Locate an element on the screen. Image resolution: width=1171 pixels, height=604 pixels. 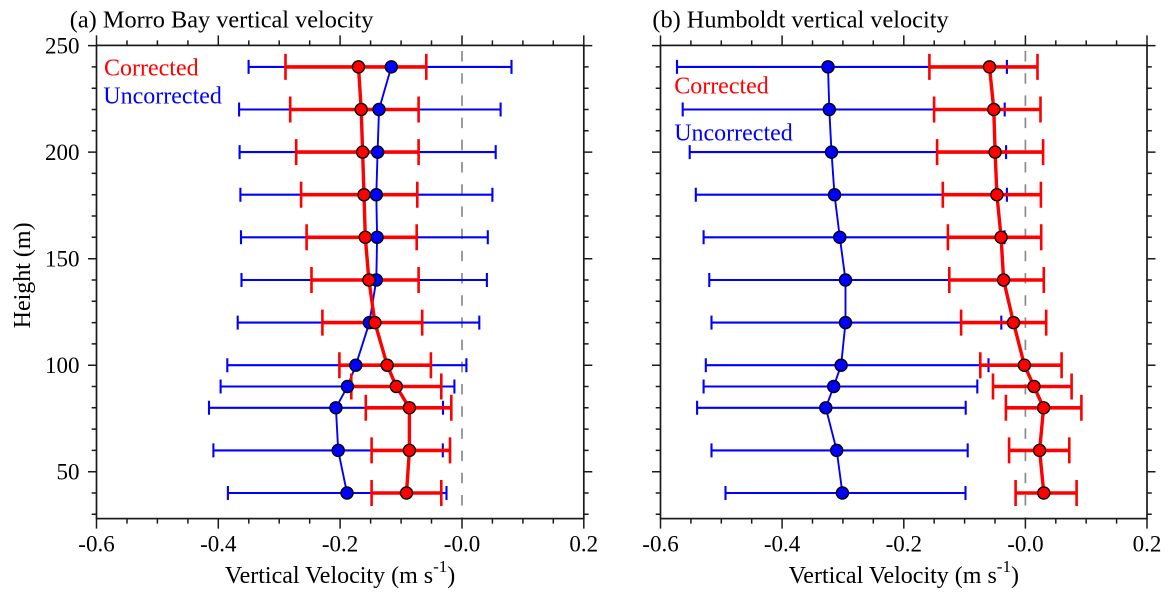
svg-text: 150 is located at coordinates (62, 259).